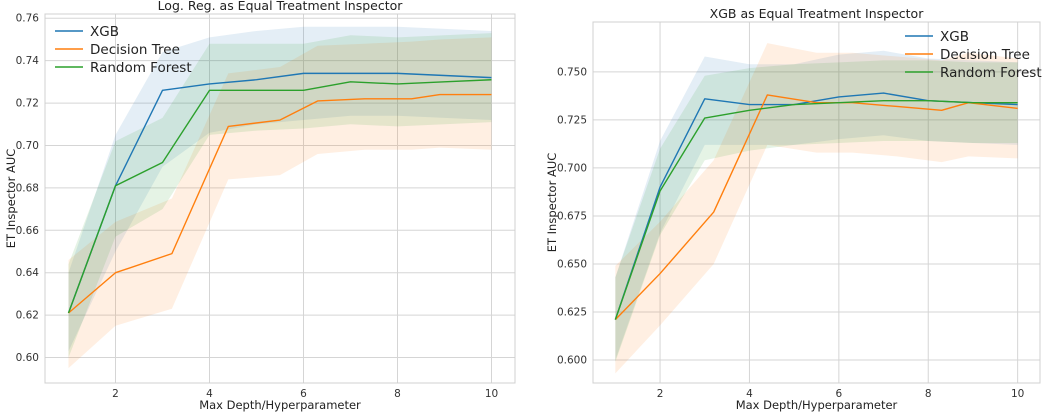  Describe the element at coordinates (572, 72) in the screenshot. I see `y-tick-label: 0.750` at that location.